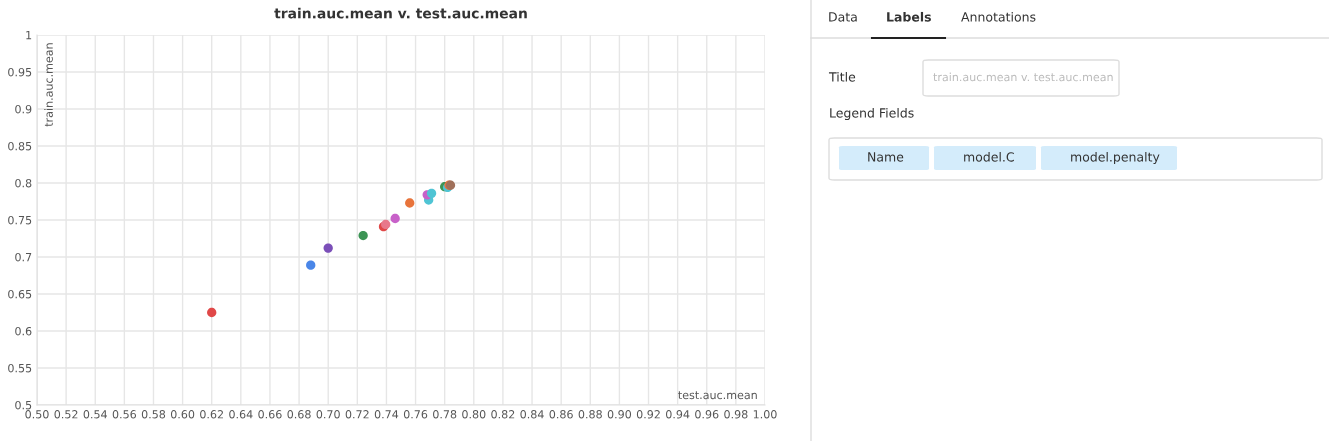 Image resolution: width=1329 pixels, height=441 pixels. Describe the element at coordinates (532, 414) in the screenshot. I see `x-tick-label: 0.84` at that location.